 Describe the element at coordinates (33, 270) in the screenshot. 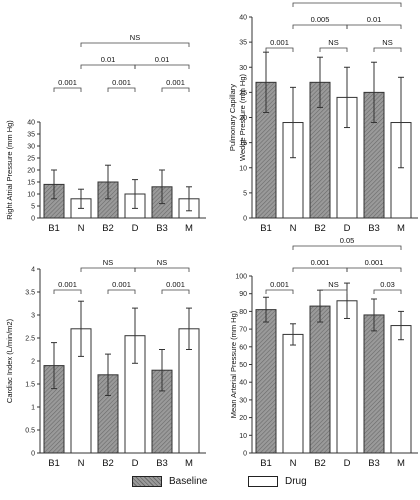

I see `y-tick-label: 4` at that location.